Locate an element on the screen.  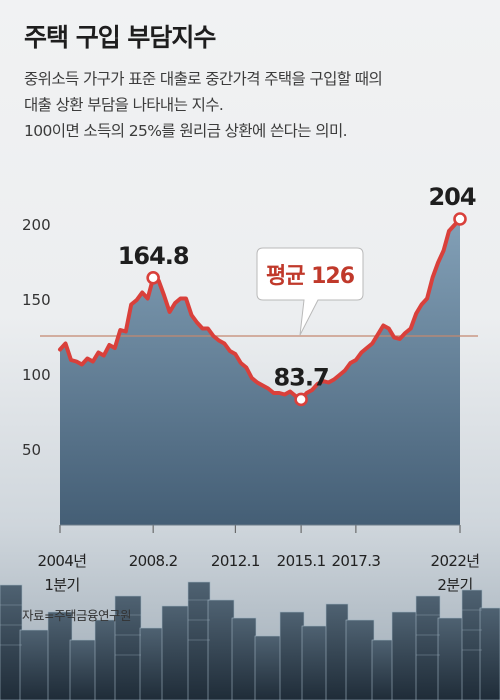
data-label: 204 is located at coordinates (451, 197).